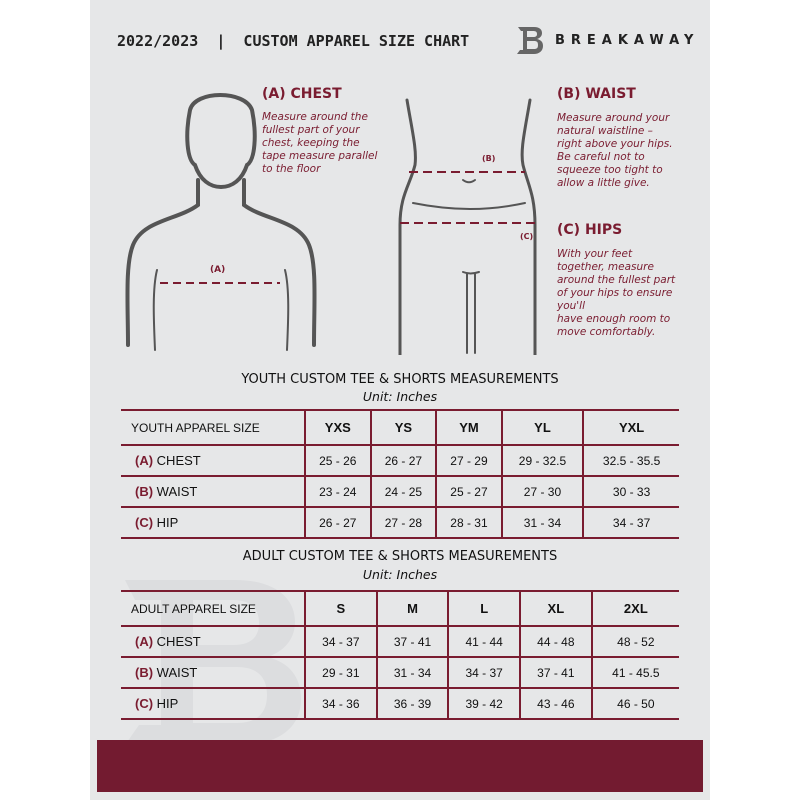 This screenshot has width=800, height=800. I want to click on desc-line: With your feet, so click(595, 254).